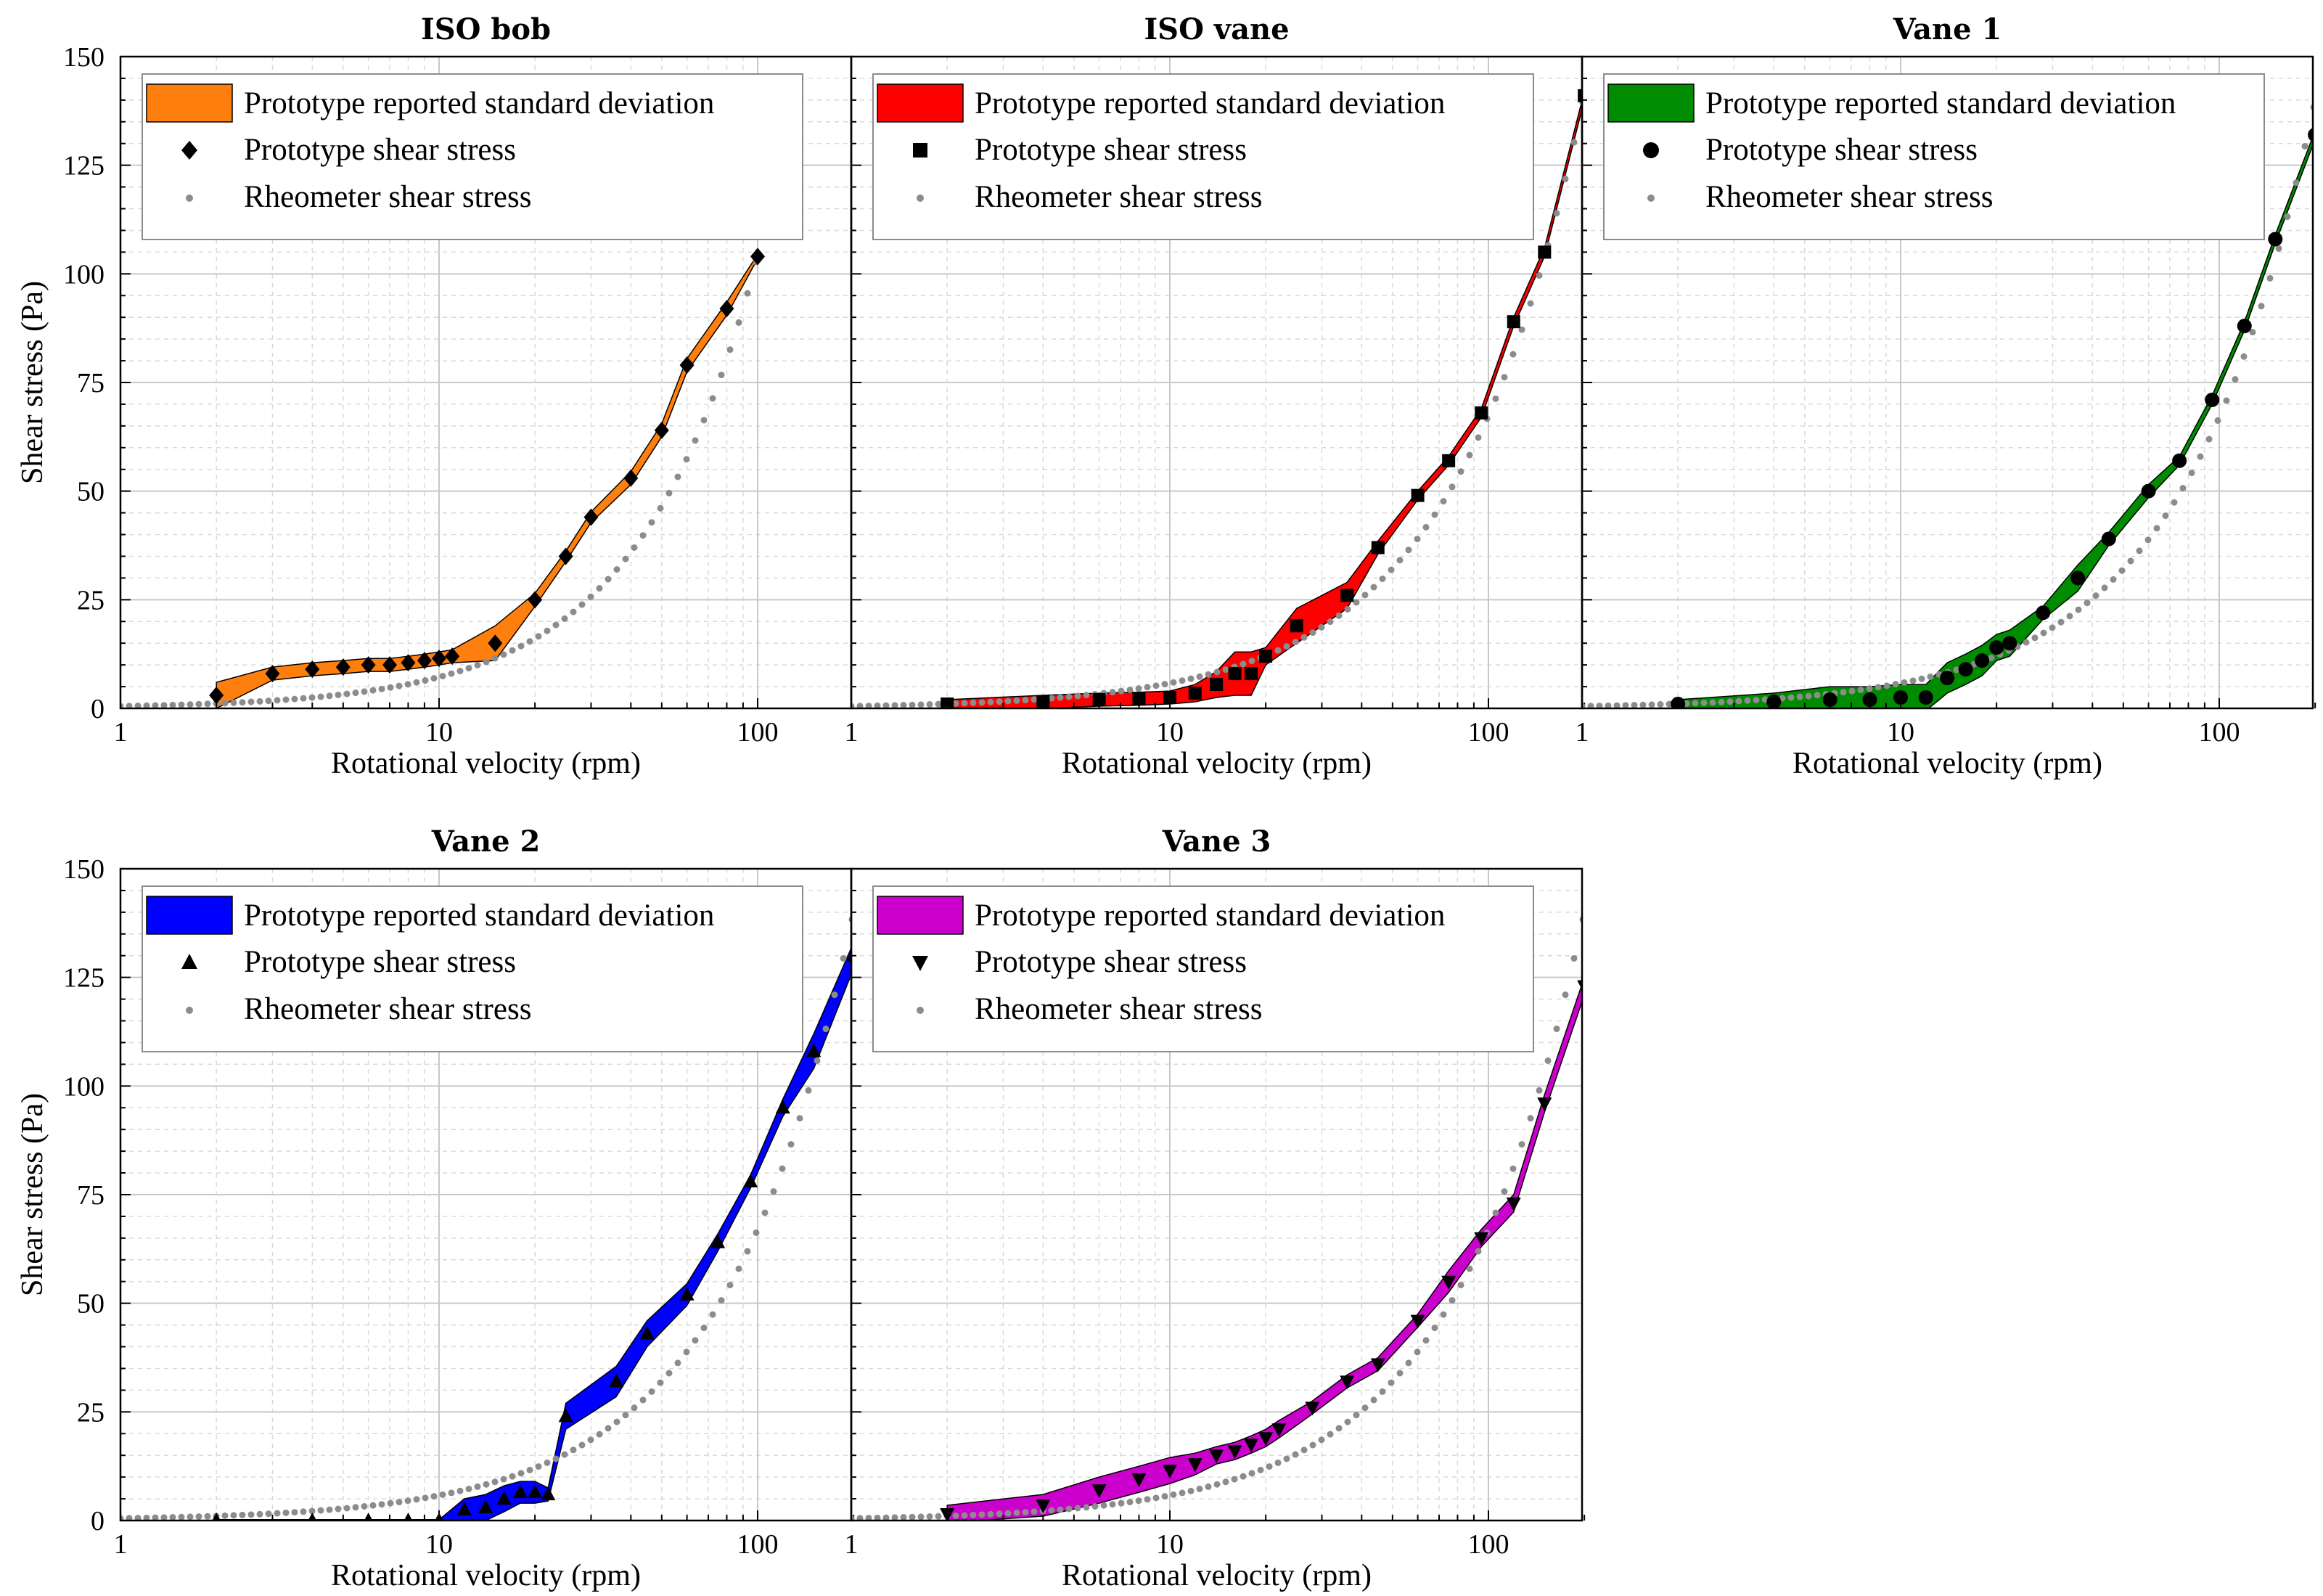 The width and height of the screenshot is (2323, 1596). Describe the element at coordinates (73, 1195) in the screenshot. I see `y-axis: 0 25 50 75 100 125 150 Shear stress (Pa)` at that location.